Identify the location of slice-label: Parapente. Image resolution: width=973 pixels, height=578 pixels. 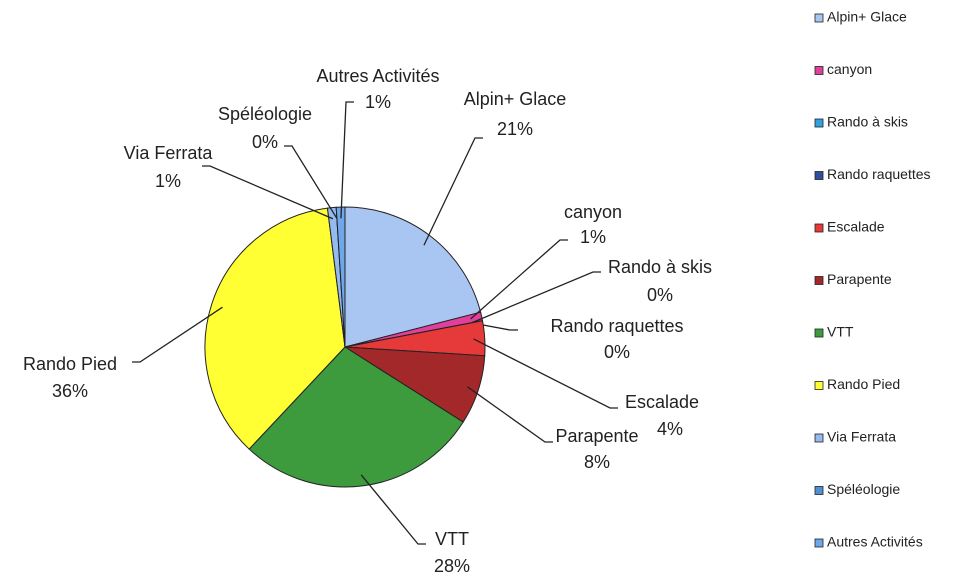
(596, 436).